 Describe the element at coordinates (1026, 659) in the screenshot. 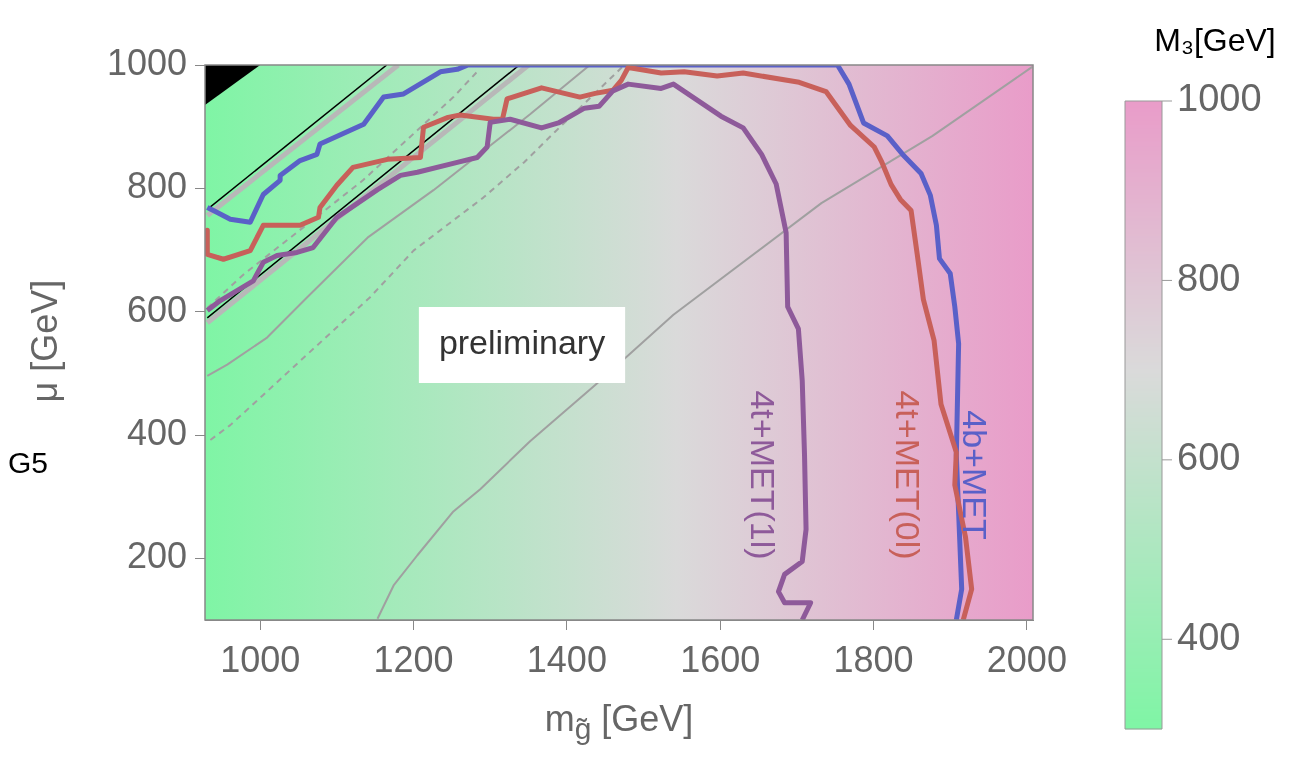

I see `x-tick-label: 2000` at that location.